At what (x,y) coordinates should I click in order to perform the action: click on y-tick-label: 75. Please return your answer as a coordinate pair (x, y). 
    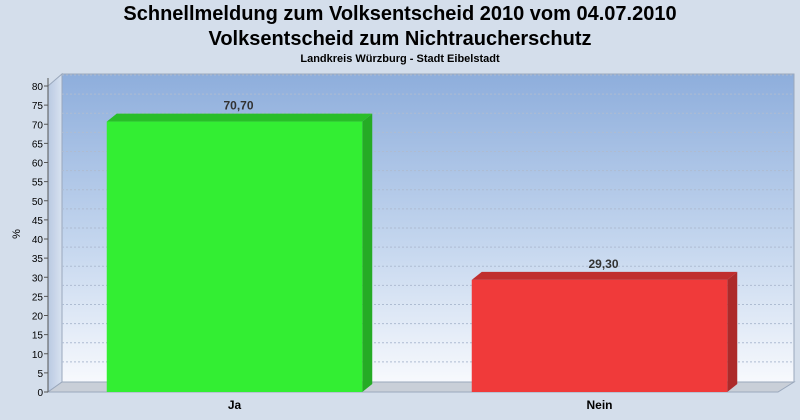
    Looking at the image, I should click on (38, 106).